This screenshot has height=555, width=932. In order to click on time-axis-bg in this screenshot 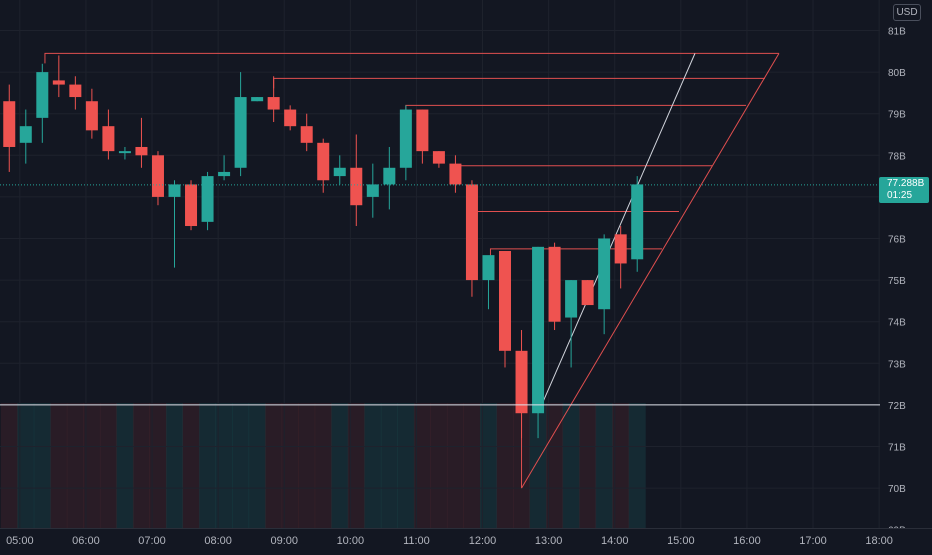, I will do `click(466, 539)`.